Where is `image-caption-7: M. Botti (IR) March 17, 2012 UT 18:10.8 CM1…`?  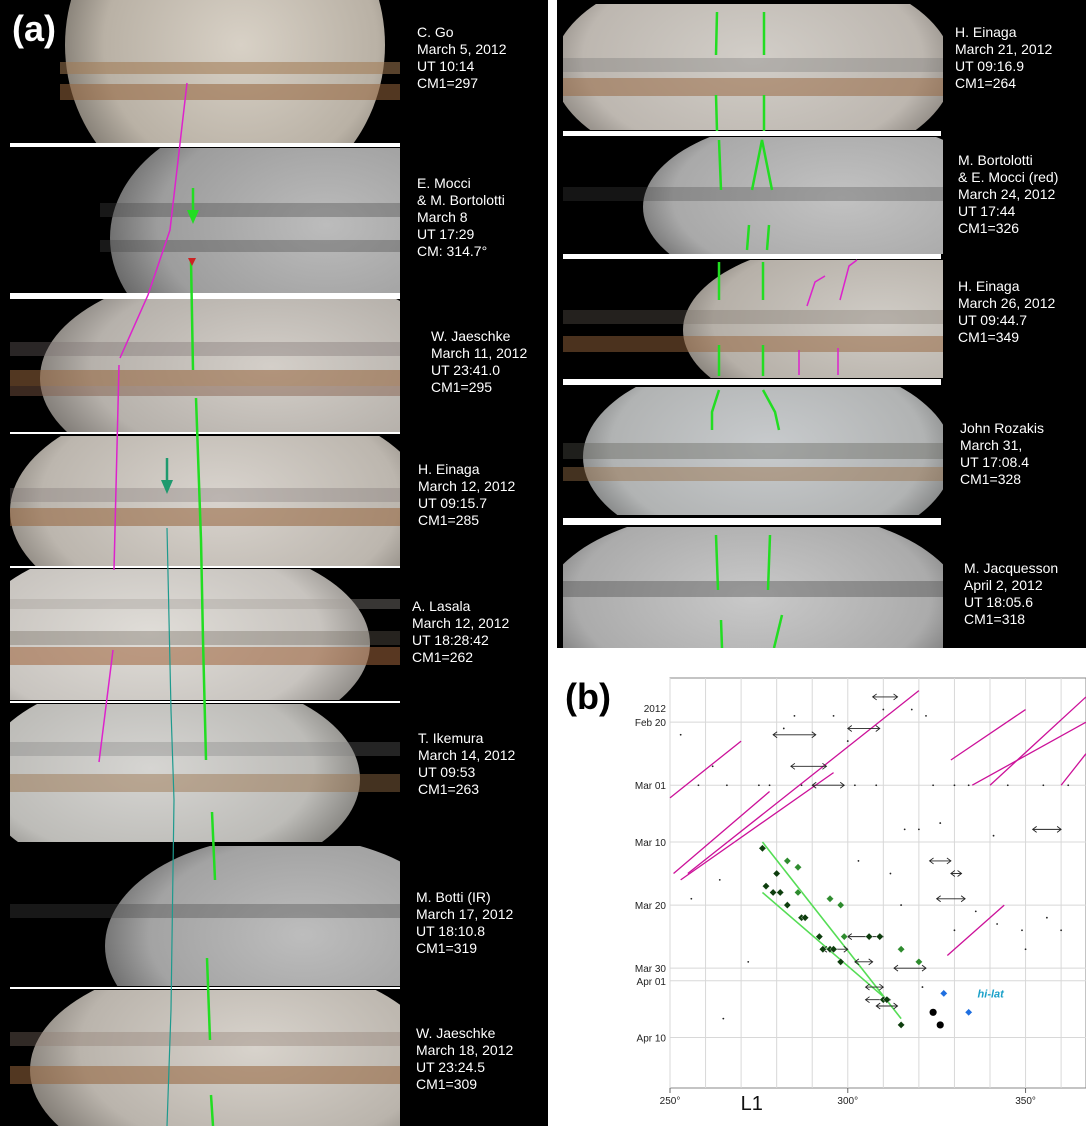 image-caption-7: M. Botti (IR) March 17, 2012 UT 18:10.8 CM1… is located at coordinates (465, 922).